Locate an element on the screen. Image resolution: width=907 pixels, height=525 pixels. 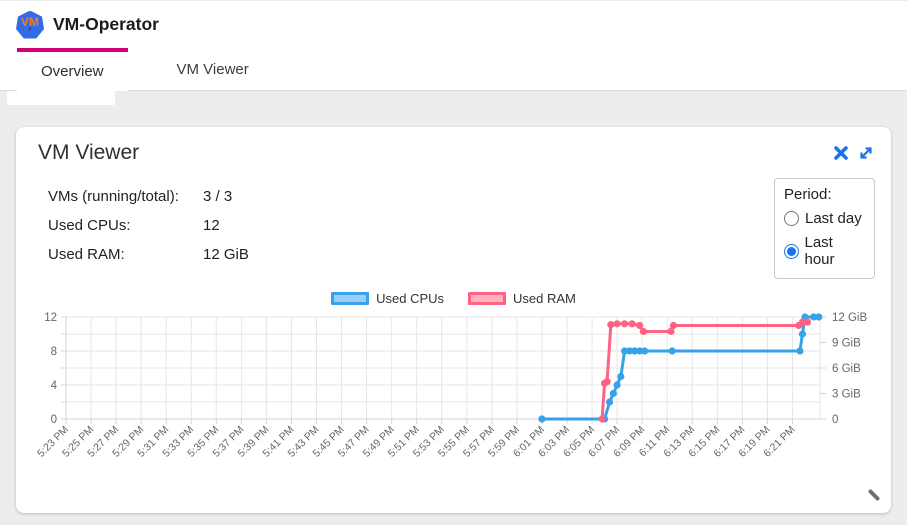
close-icon is located at coordinates (841, 153).